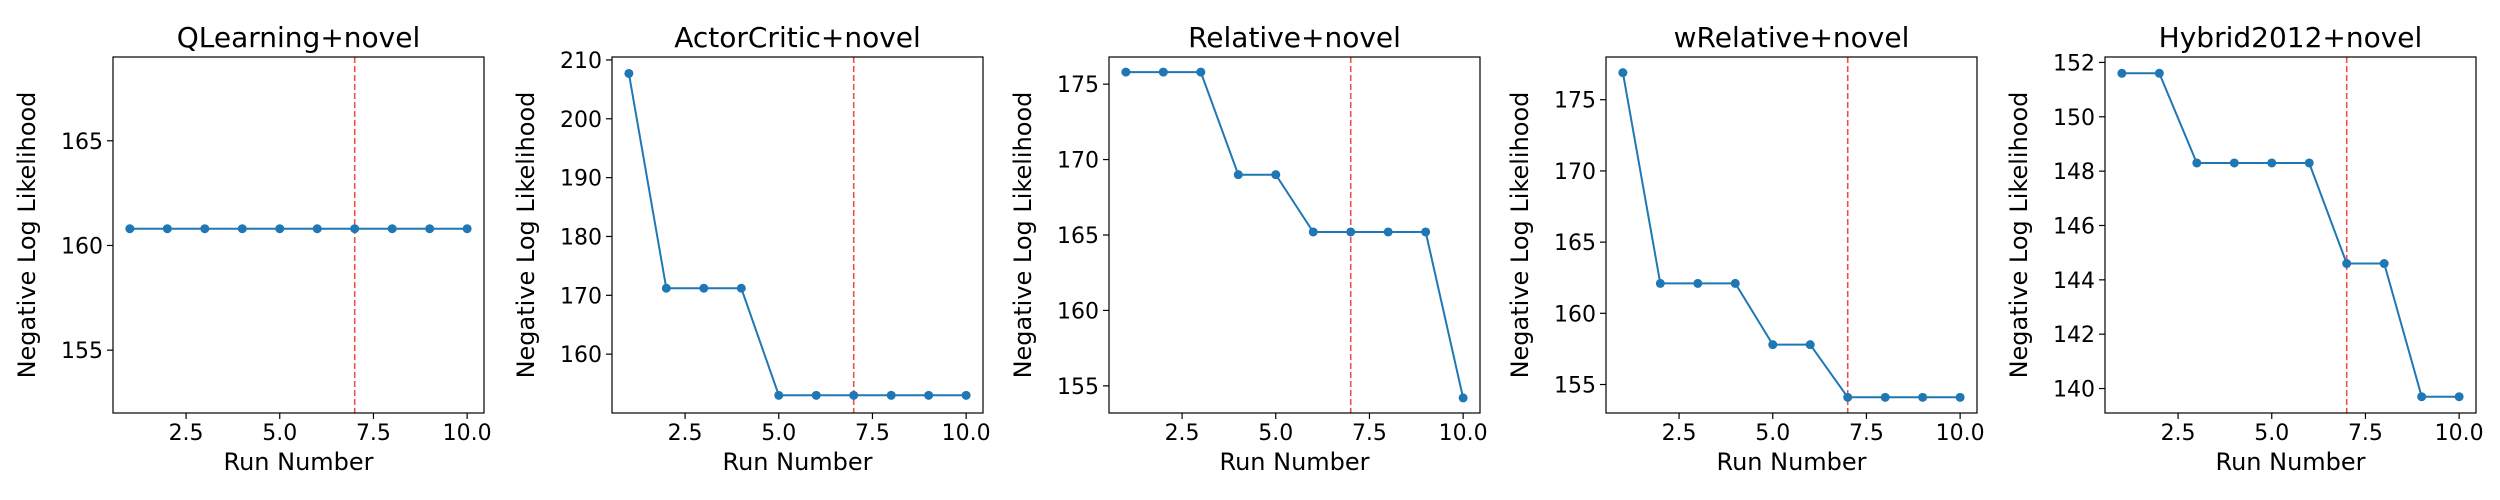 This screenshot has width=2500, height=500. I want to click on y-tick-label: 142, so click(2074, 335).